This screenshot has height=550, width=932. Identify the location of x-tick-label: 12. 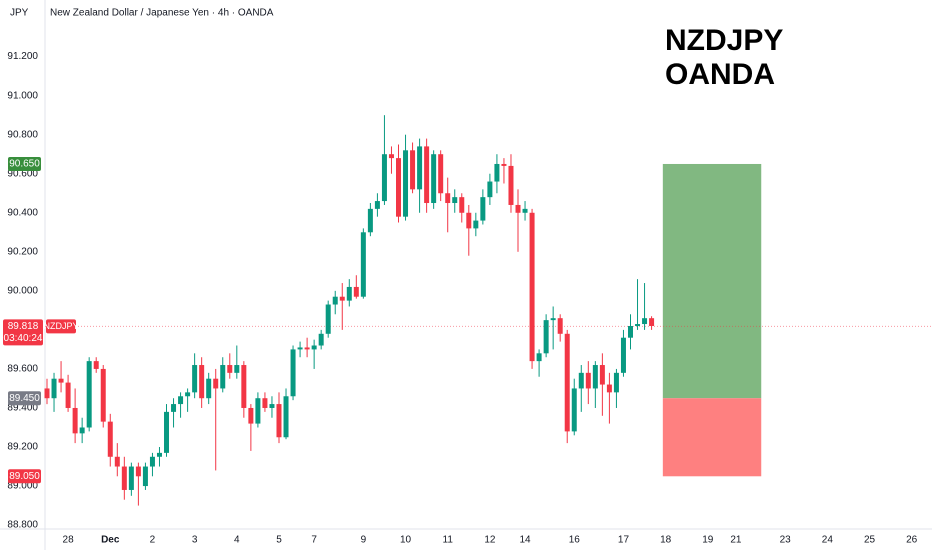
(490, 540).